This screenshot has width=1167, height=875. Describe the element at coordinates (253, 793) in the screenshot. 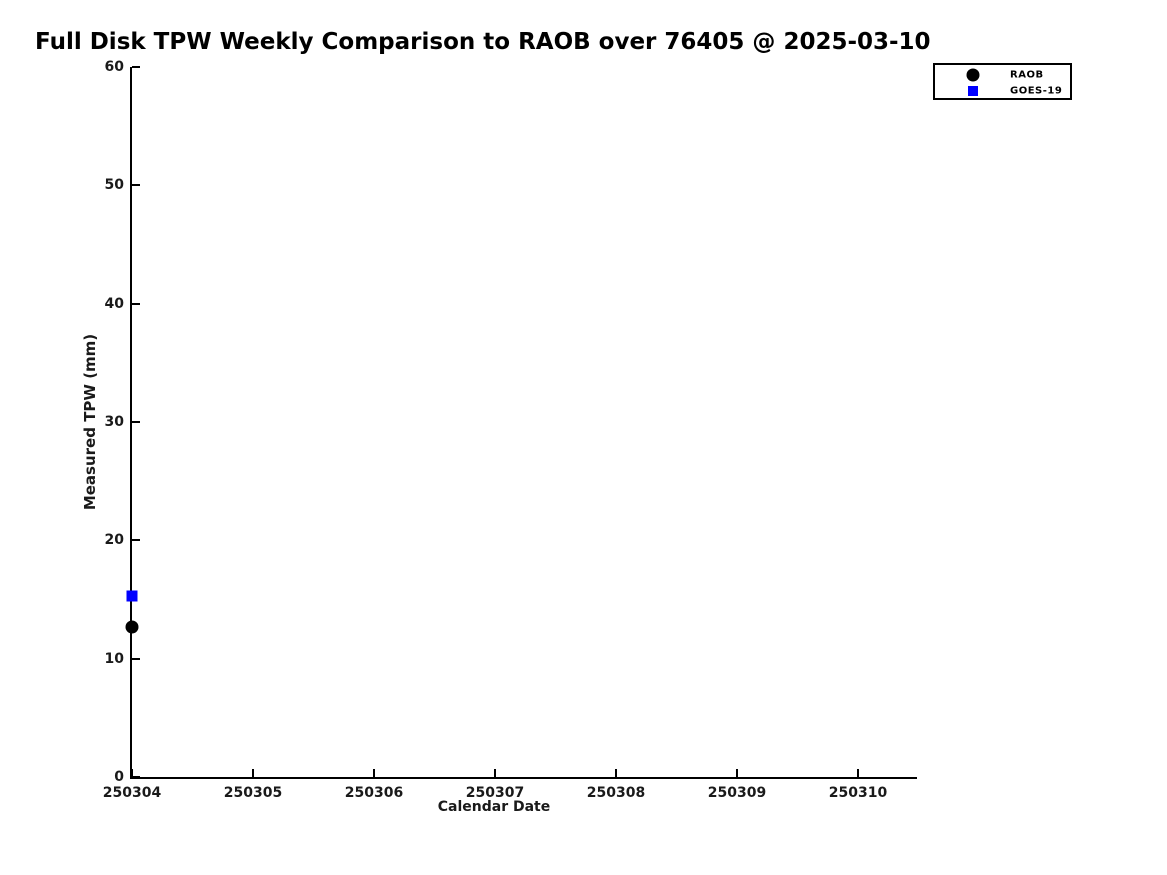

I see `x-tick-label: 250305` at that location.